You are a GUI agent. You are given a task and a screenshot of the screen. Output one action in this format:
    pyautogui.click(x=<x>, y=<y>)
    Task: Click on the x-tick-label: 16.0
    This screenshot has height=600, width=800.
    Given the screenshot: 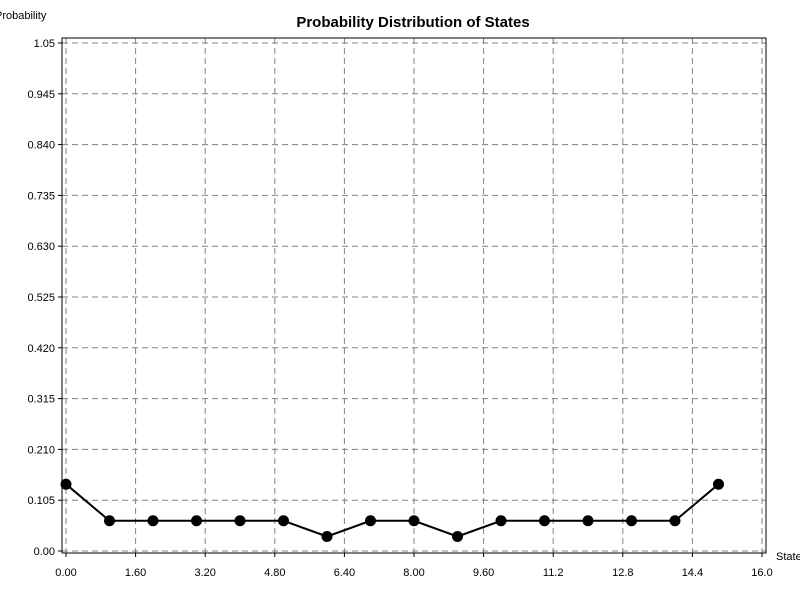 What is the action you would take?
    pyautogui.click(x=761, y=573)
    